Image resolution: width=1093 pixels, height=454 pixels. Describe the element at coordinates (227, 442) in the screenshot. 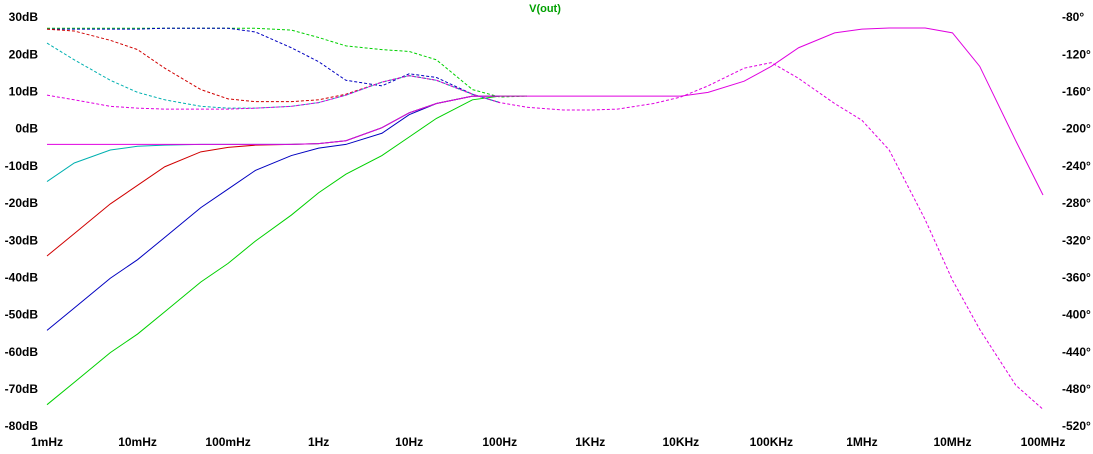

I see `x-tick-label: 100mHz` at that location.